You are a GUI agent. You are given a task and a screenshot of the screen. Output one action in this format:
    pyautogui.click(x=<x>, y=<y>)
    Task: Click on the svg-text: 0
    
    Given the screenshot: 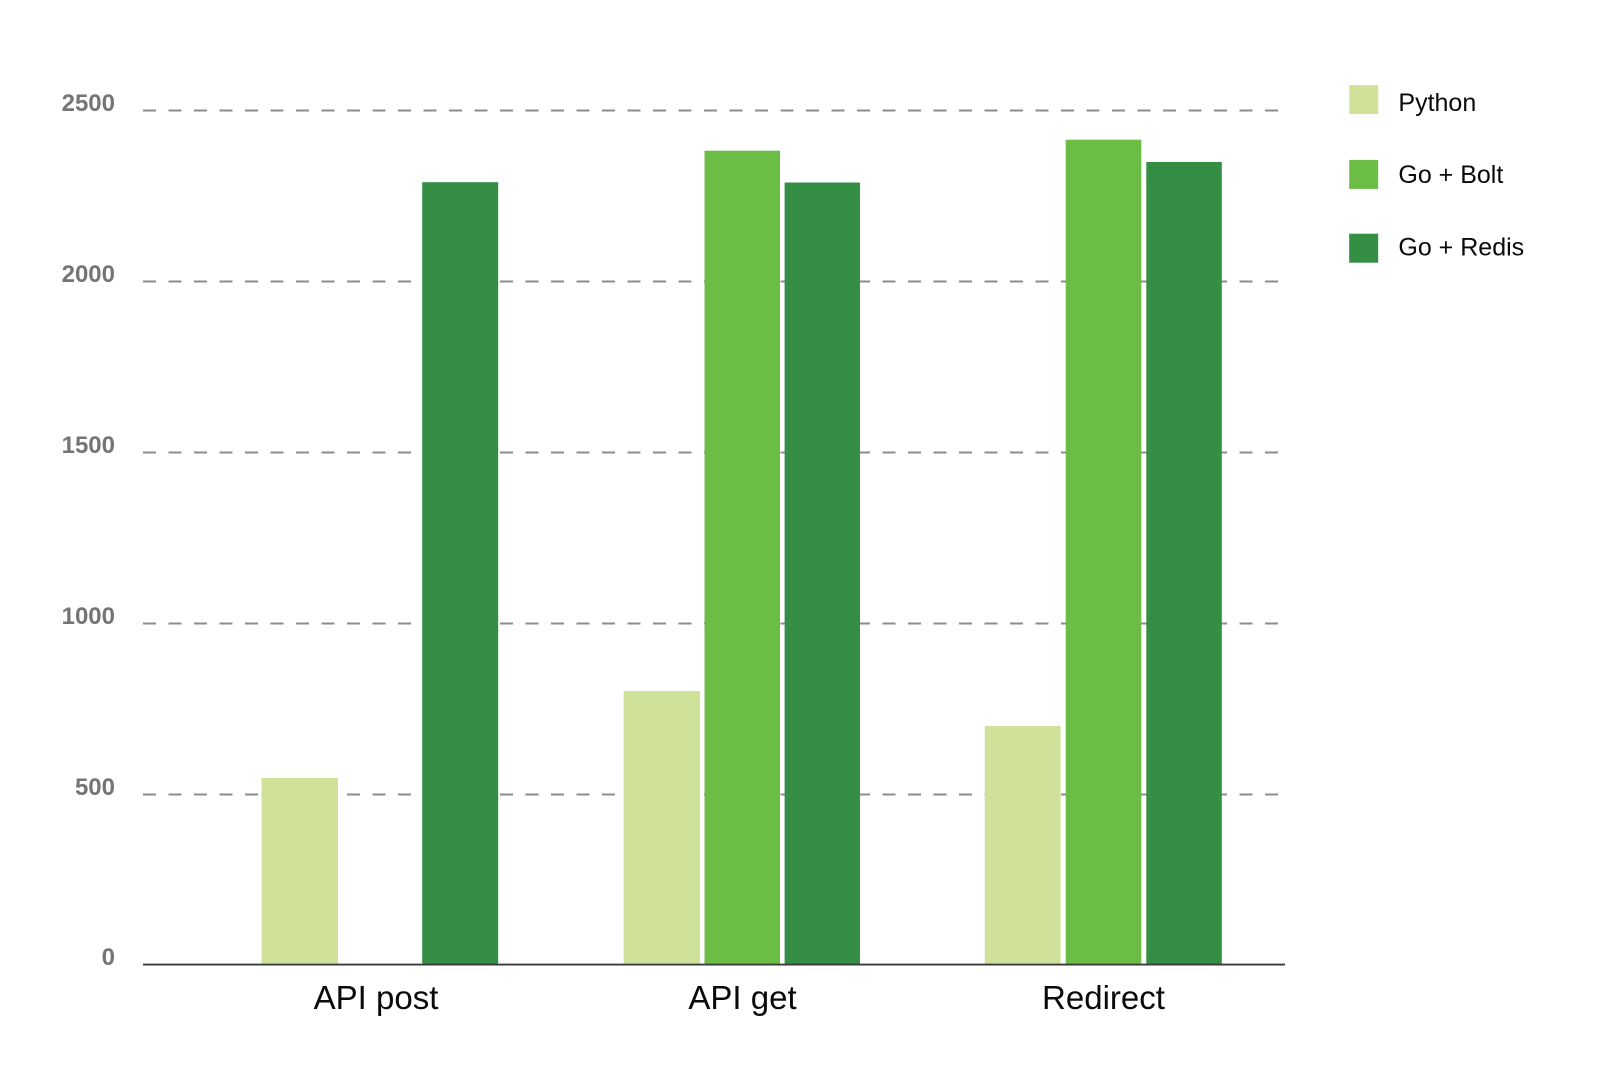 What is the action you would take?
    pyautogui.click(x=108, y=957)
    